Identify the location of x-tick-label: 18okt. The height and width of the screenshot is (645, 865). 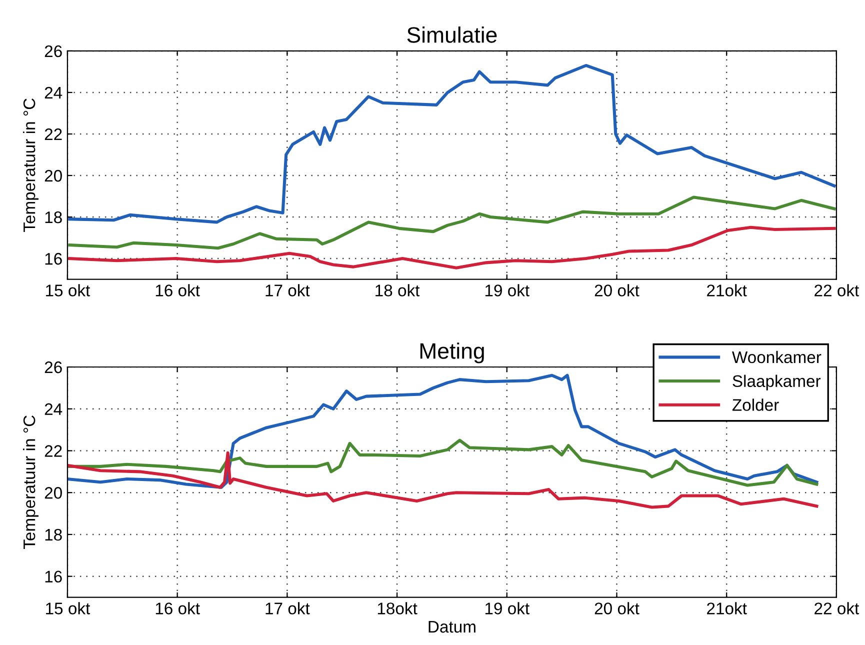
(398, 608).